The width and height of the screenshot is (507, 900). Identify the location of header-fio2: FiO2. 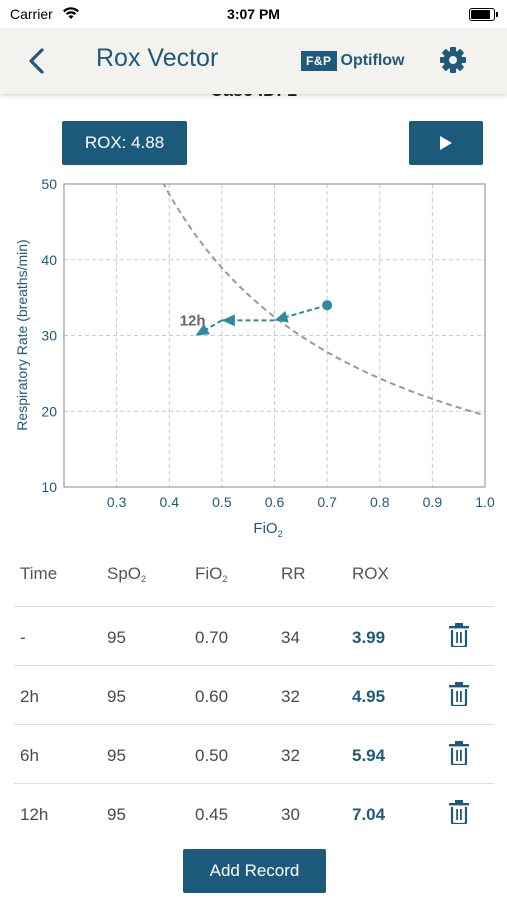
(211, 574).